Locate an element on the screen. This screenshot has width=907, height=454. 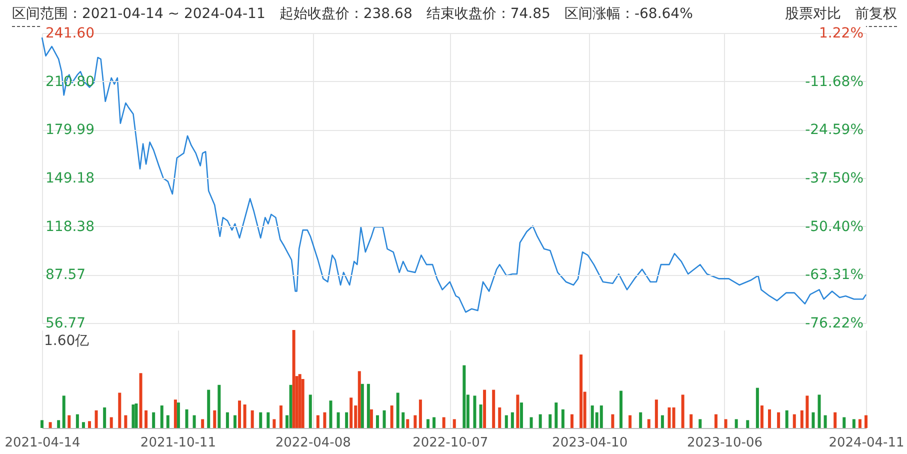
y2-tick-label: -37.50% is located at coordinates (834, 178).